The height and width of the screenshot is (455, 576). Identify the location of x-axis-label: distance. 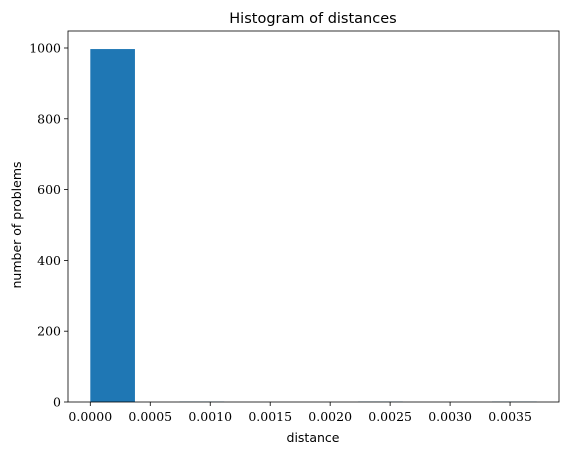
(313, 437).